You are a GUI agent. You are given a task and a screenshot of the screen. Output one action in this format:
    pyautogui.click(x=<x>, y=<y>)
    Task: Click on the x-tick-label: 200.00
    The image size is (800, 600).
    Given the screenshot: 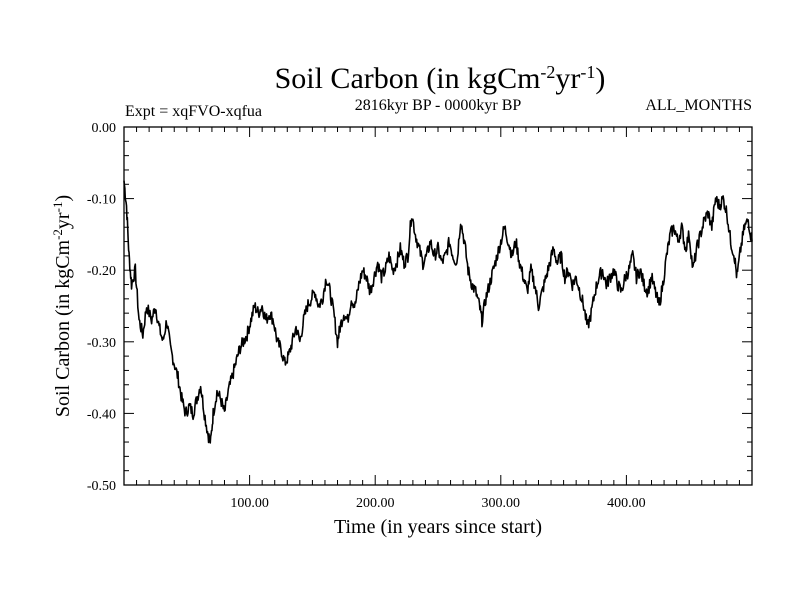 What is the action you would take?
    pyautogui.click(x=375, y=503)
    